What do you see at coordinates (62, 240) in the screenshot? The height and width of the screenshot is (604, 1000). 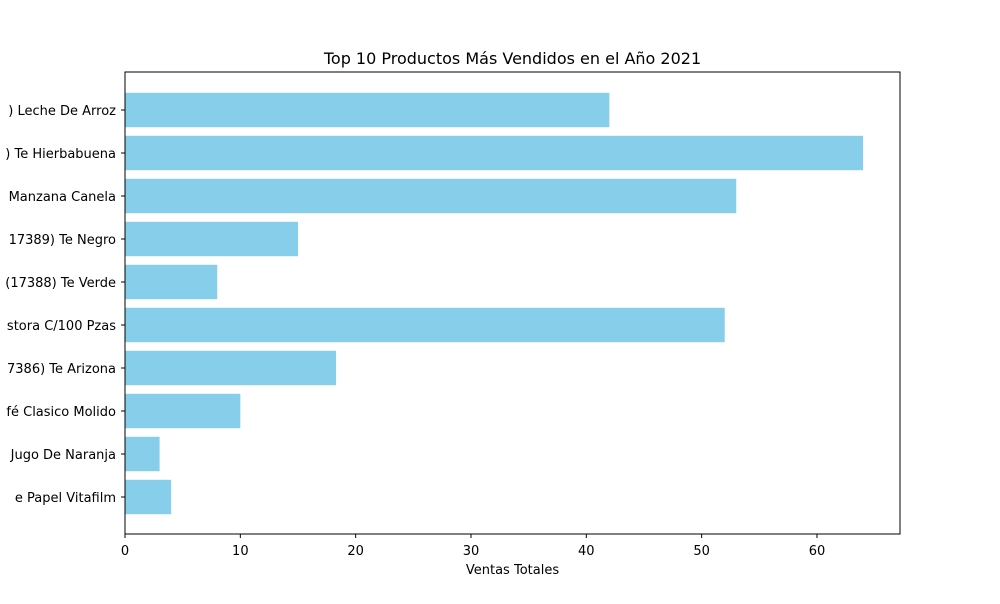 I see `y-tick-label: 17389) Te Negro` at bounding box center [62, 240].